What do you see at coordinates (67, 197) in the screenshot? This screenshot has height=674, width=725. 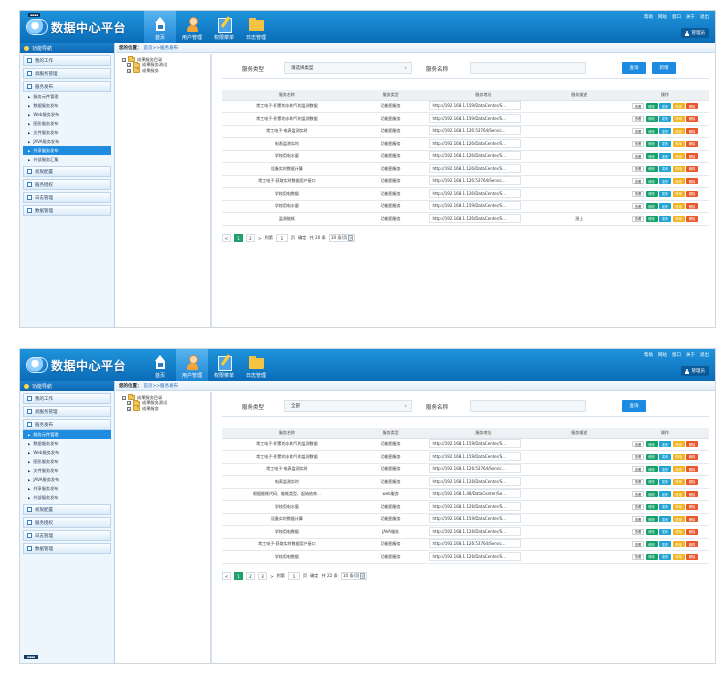 I see `sidebar-group: 日志管理` at bounding box center [67, 197].